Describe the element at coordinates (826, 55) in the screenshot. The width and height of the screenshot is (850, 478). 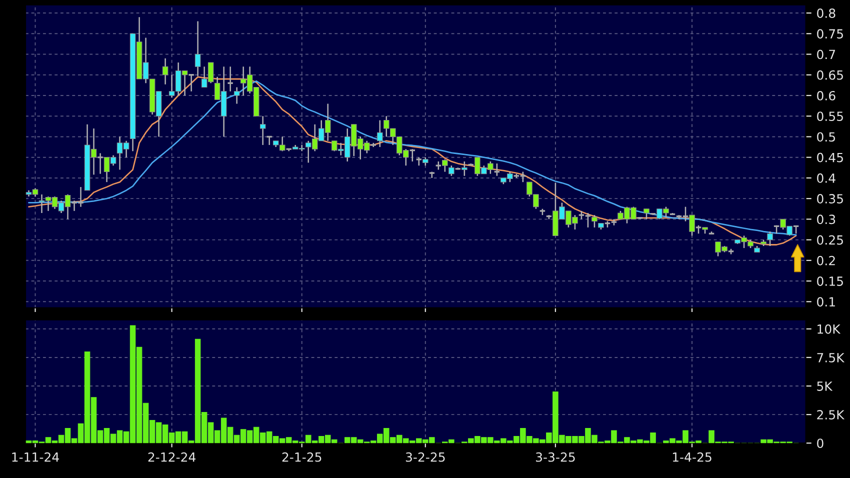
I see `y-tick-label: 0.7` at that location.